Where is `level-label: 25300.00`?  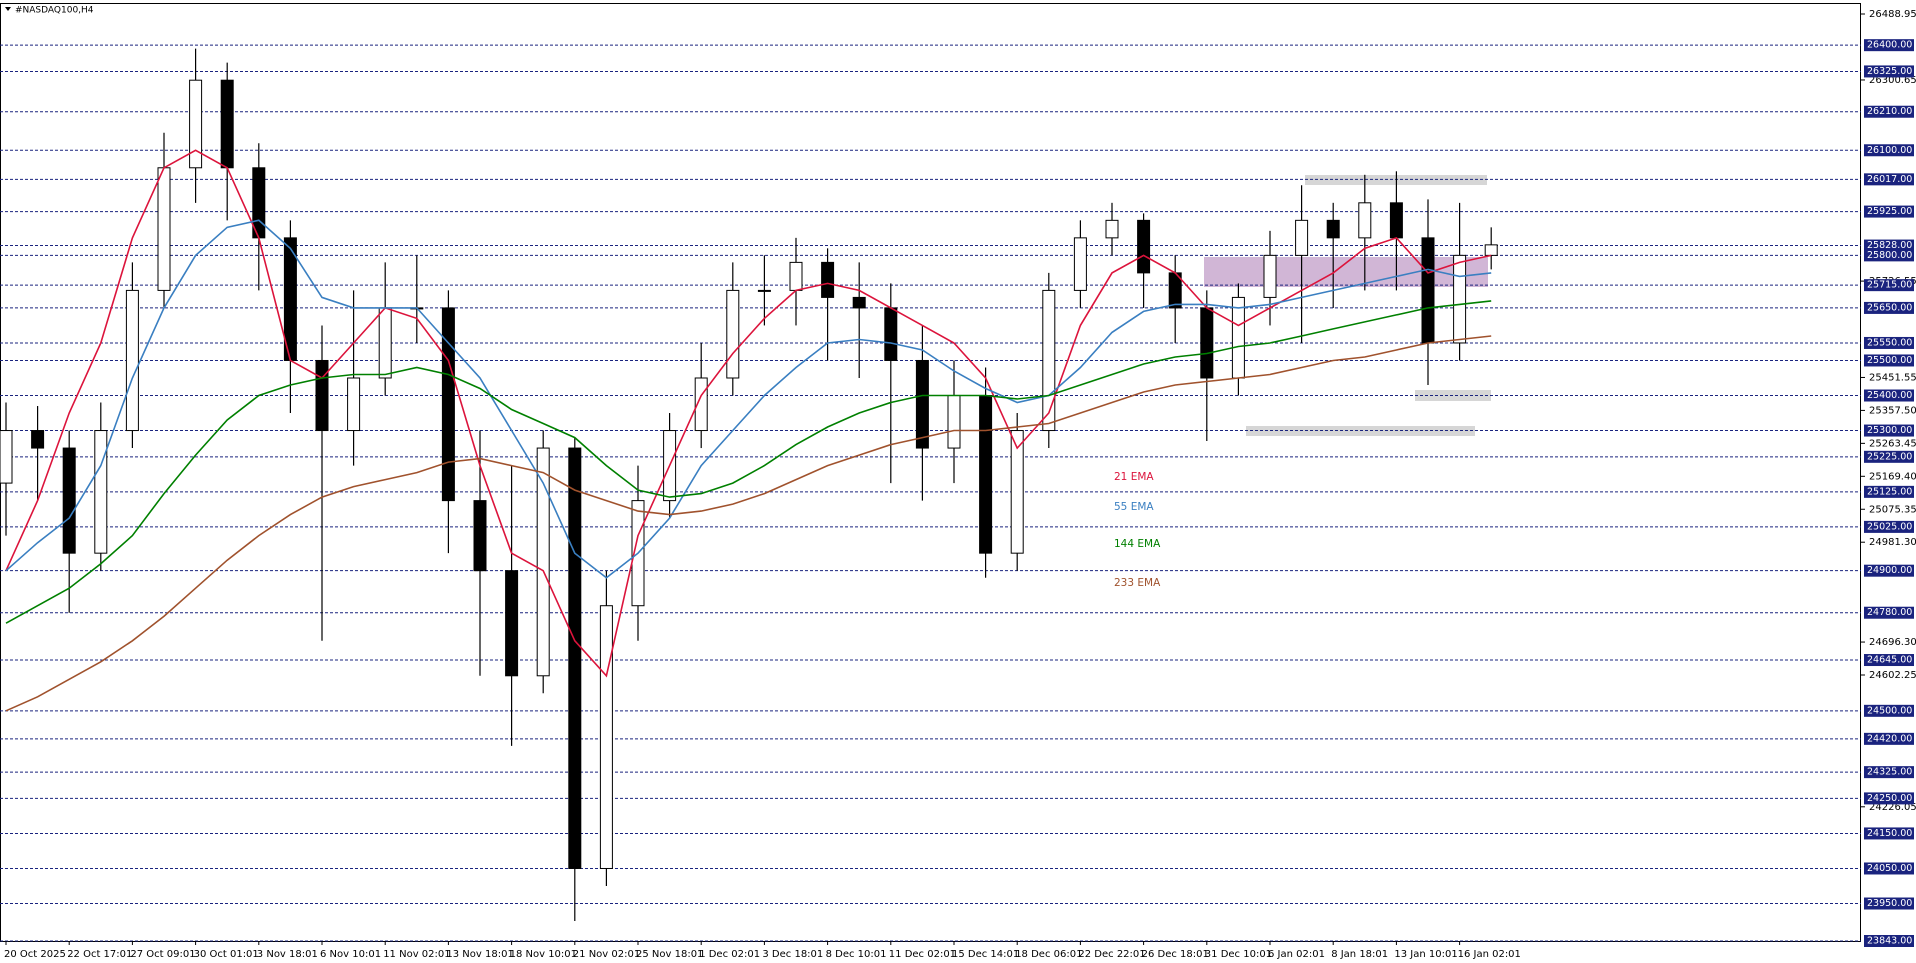
level-label: 25300.00 is located at coordinates (1889, 430).